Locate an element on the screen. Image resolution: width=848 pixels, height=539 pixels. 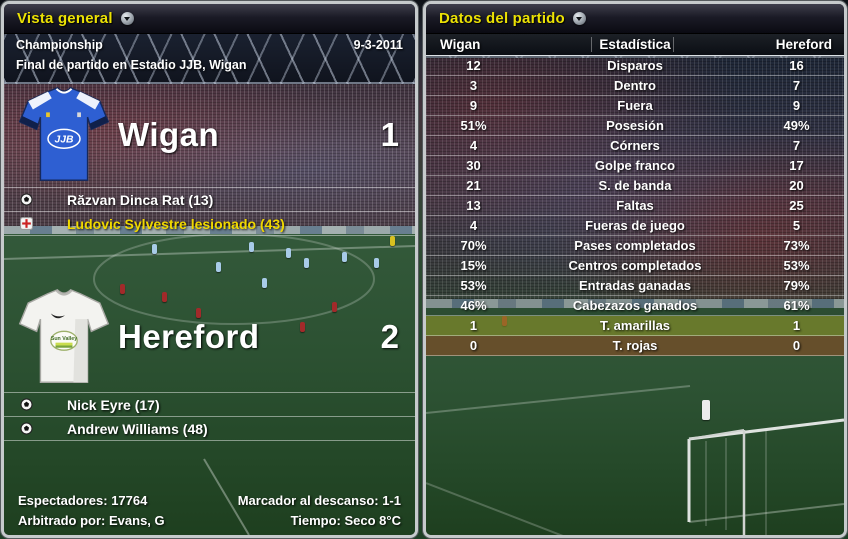
stats-table-header: Wigan Estadística Hereford is located at coordinates (635, 45).